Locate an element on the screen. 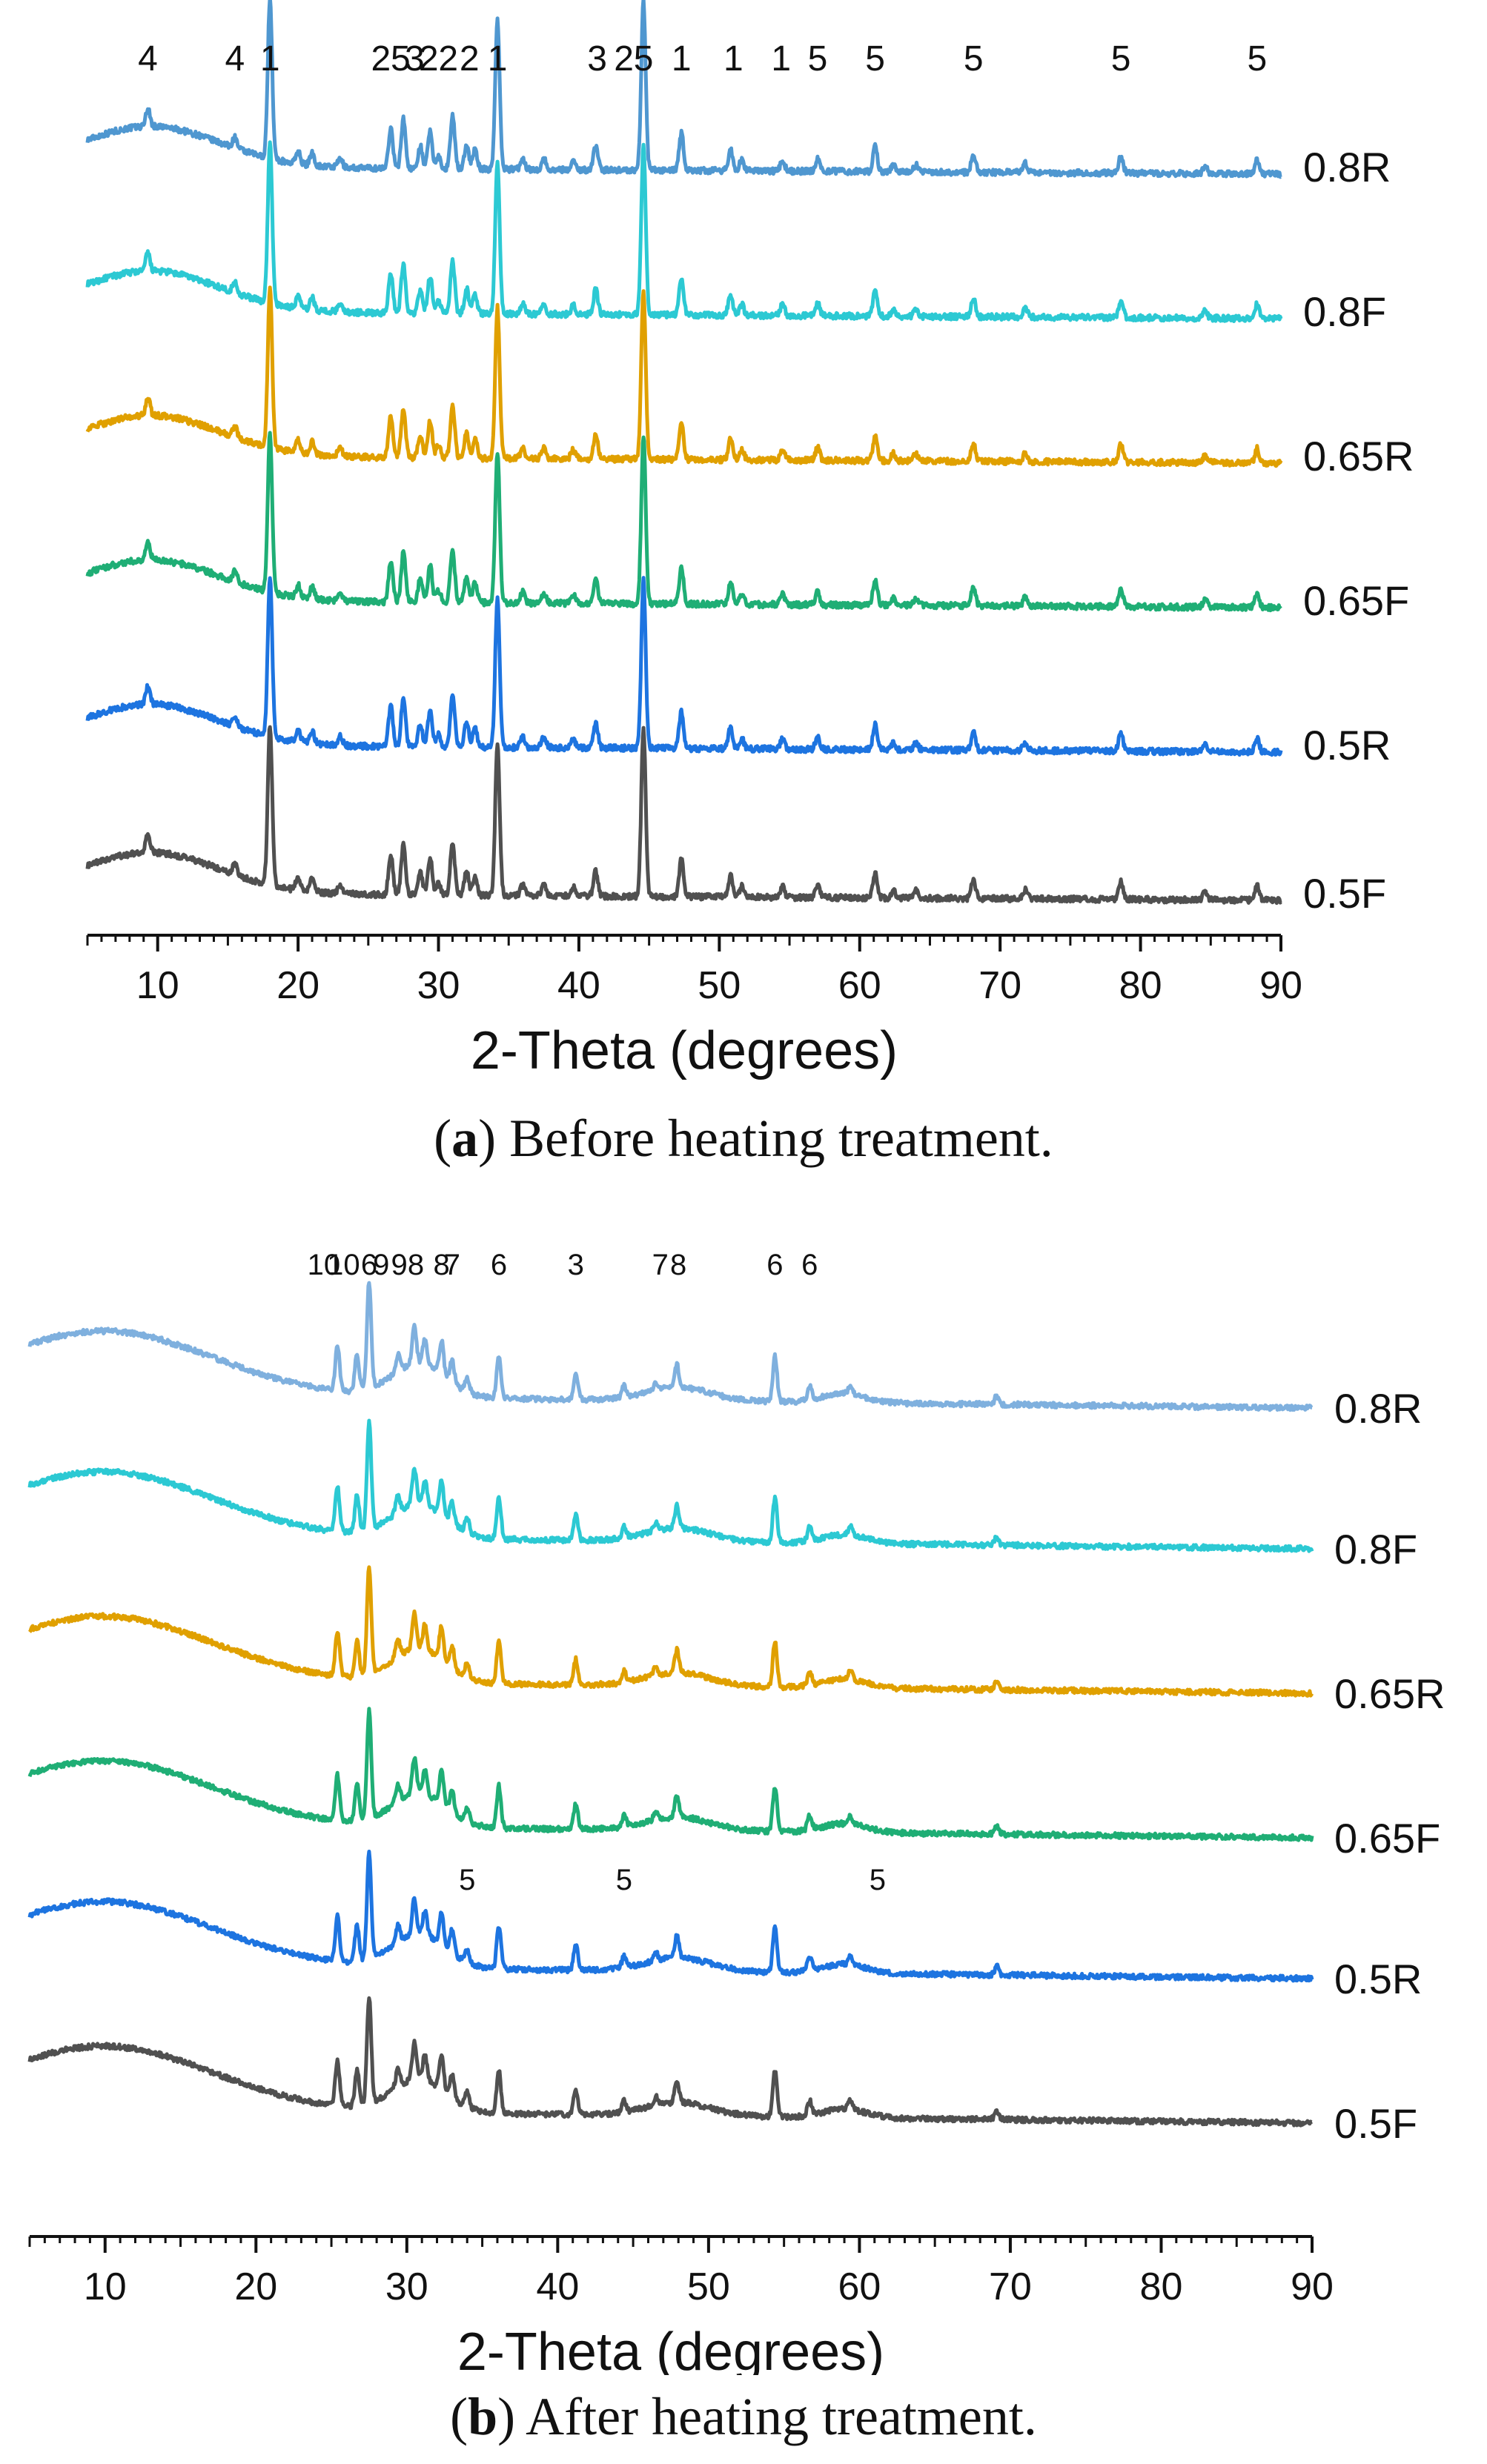  caption-a-text: ) Before heating treatment. is located at coordinates (765, 1138).